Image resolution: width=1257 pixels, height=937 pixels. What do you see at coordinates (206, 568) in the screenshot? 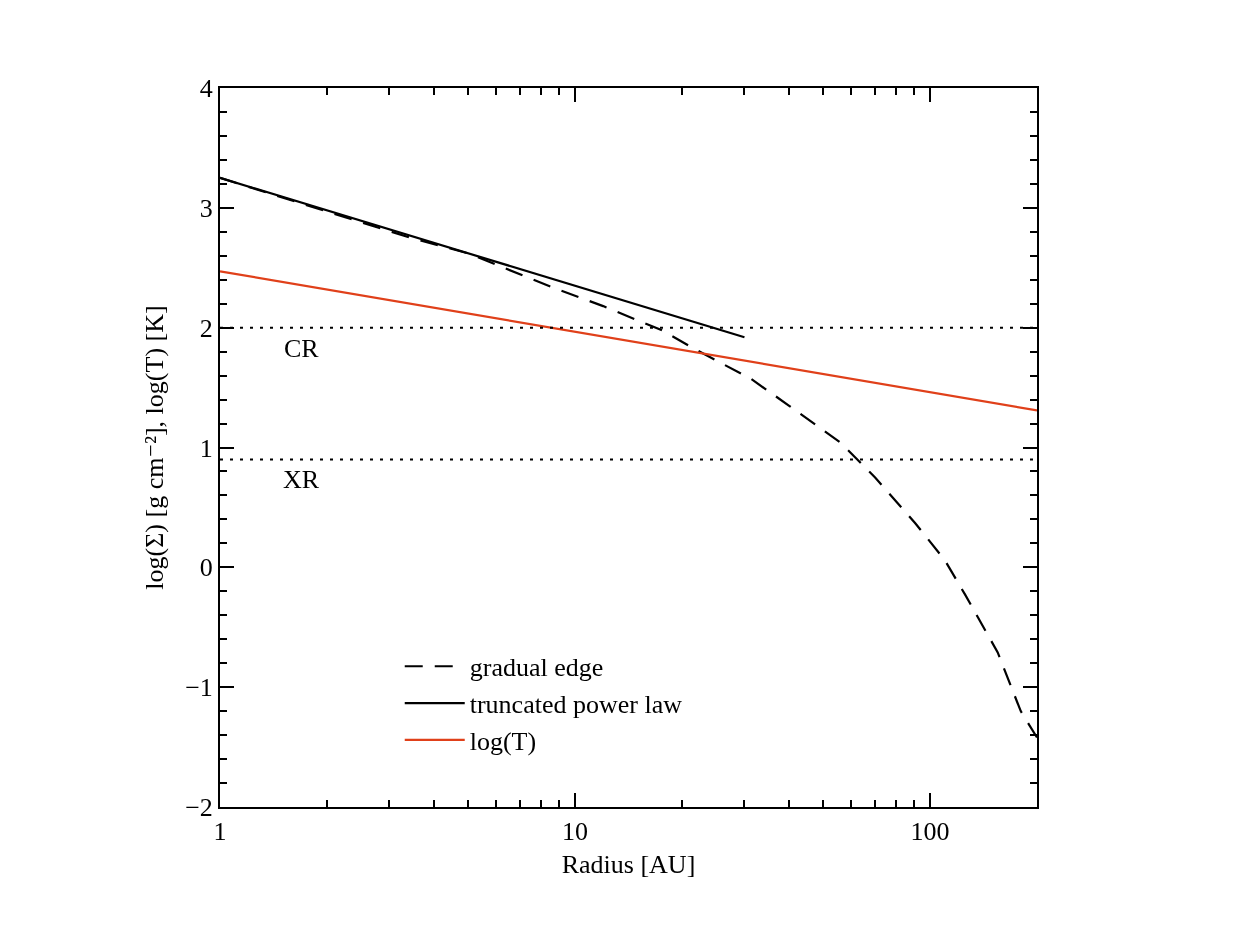
I see `y-tick-label: 0` at bounding box center [206, 568].